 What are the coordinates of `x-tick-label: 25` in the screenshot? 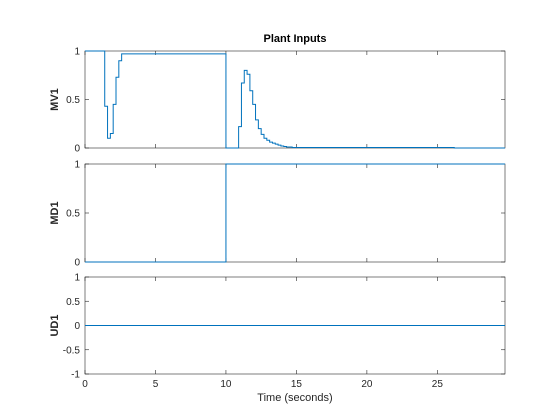 It's located at (438, 384).